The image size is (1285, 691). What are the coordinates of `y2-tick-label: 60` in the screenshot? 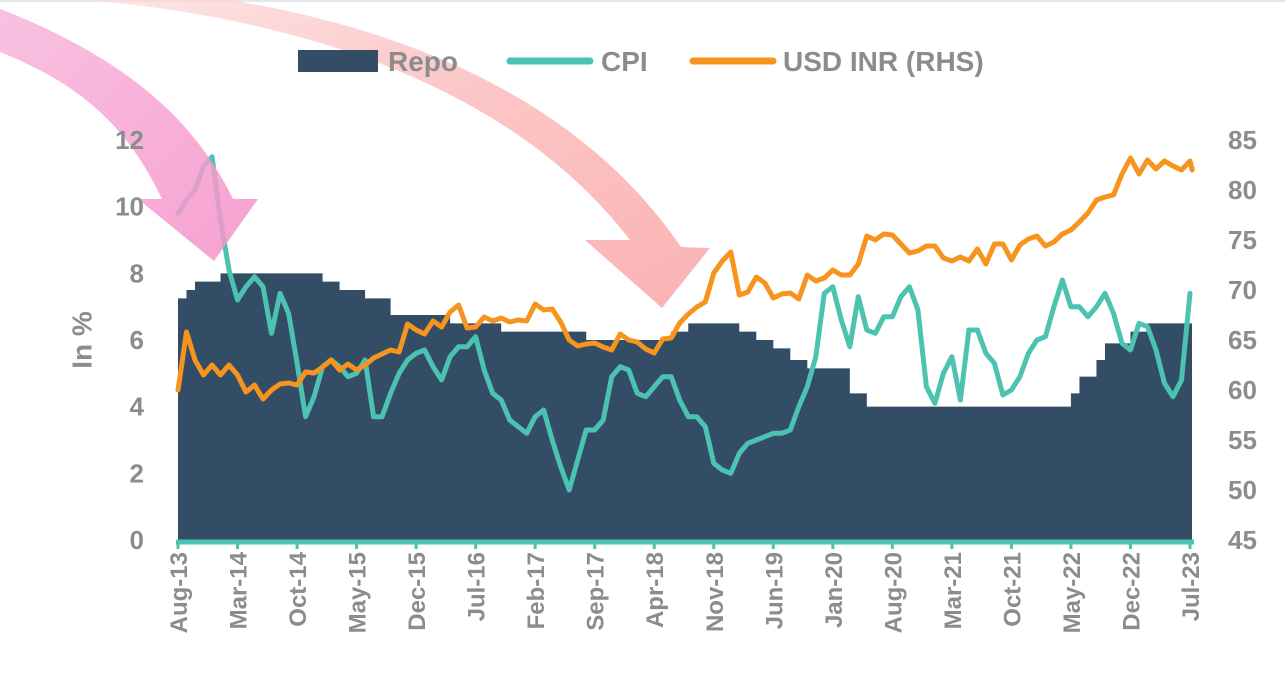 It's located at (1242, 390).